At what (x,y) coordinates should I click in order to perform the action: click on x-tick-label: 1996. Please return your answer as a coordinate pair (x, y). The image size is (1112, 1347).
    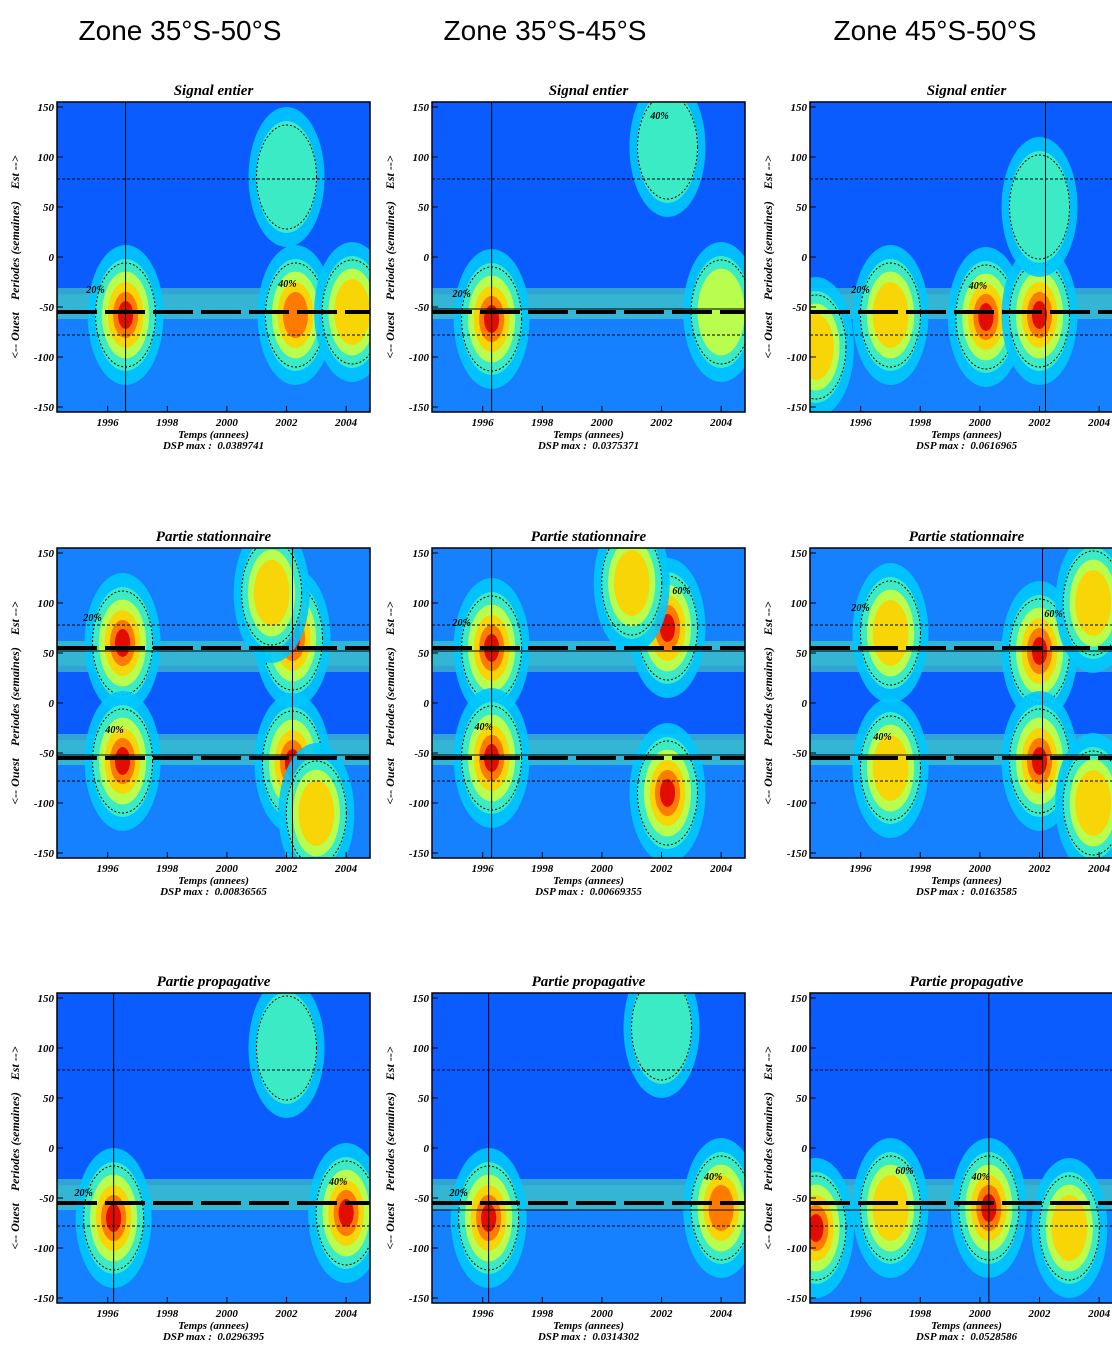
    Looking at the image, I should click on (861, 869).